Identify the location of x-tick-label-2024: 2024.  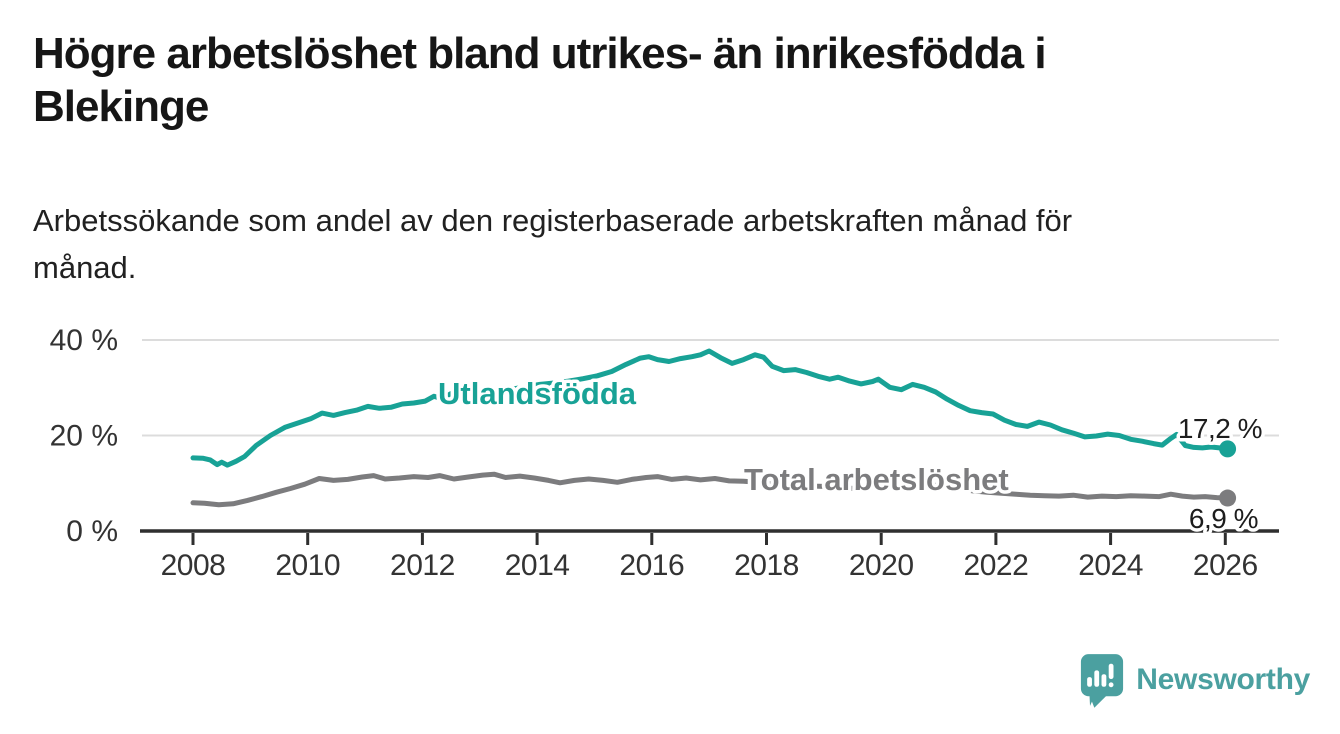
(1110, 565).